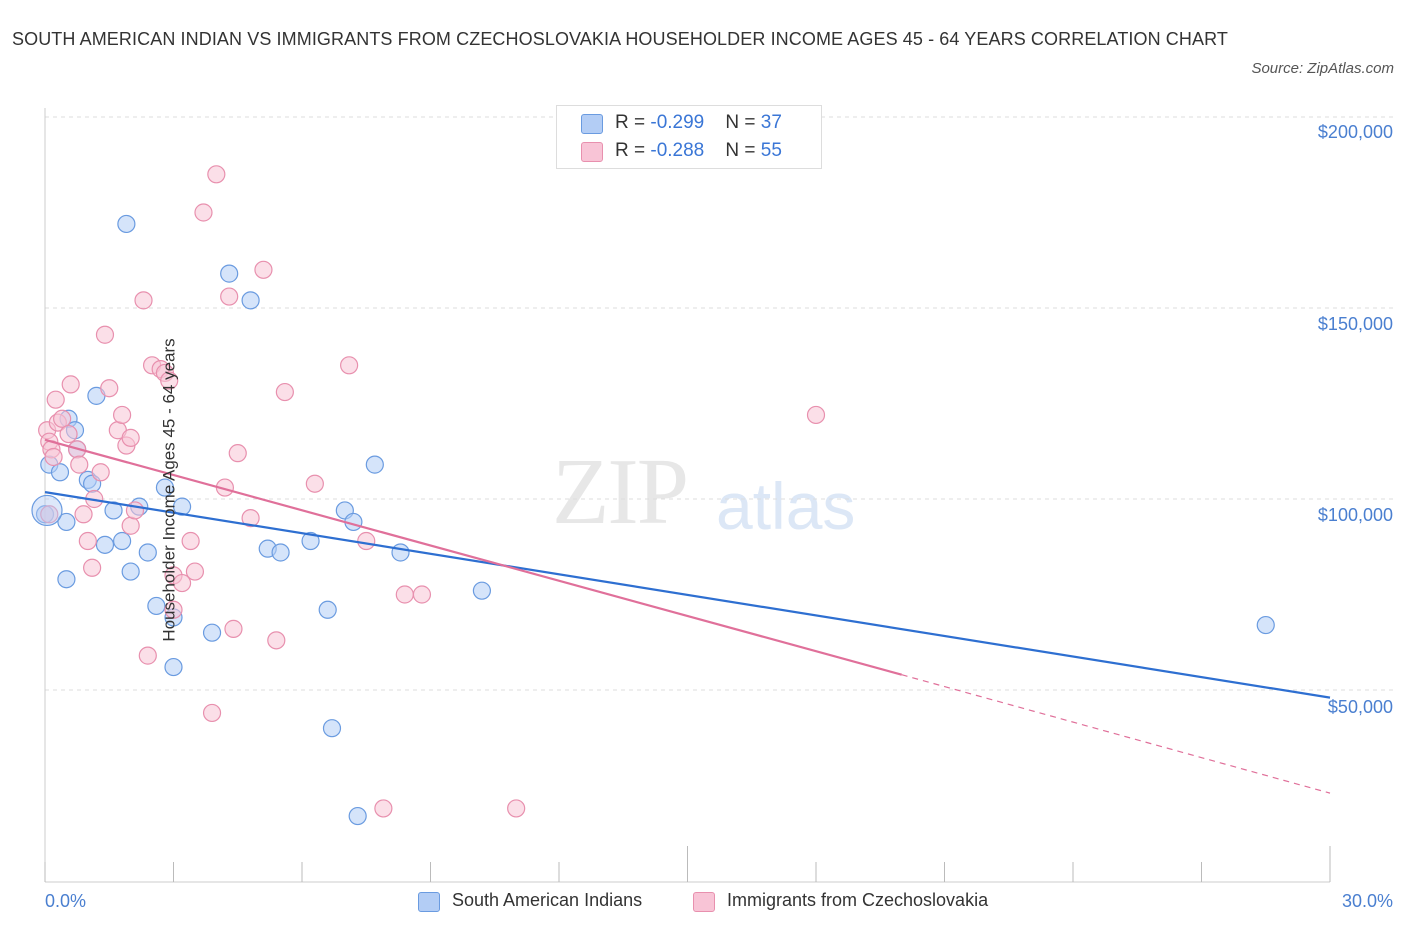 The image size is (1406, 930). Describe the element at coordinates (786, 506) in the screenshot. I see `watermark-atlas: atlas` at that location.